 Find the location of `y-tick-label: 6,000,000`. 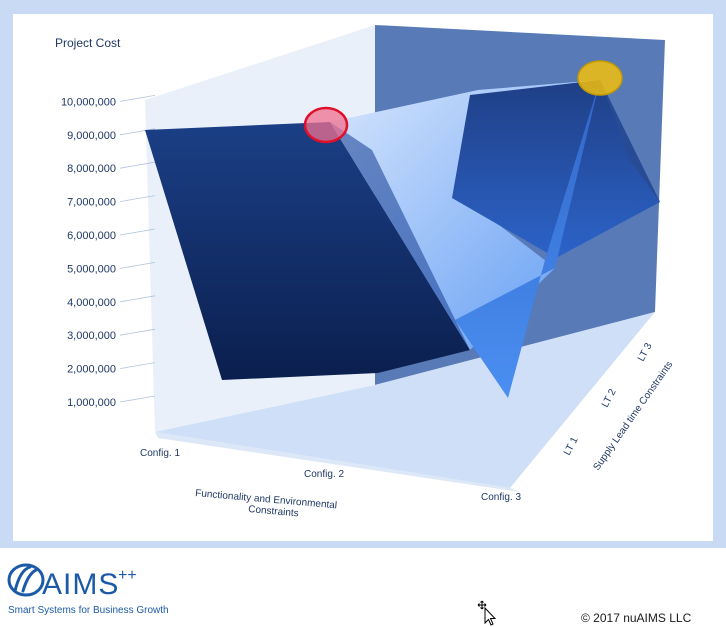

y-tick-label: 6,000,000 is located at coordinates (91, 236).